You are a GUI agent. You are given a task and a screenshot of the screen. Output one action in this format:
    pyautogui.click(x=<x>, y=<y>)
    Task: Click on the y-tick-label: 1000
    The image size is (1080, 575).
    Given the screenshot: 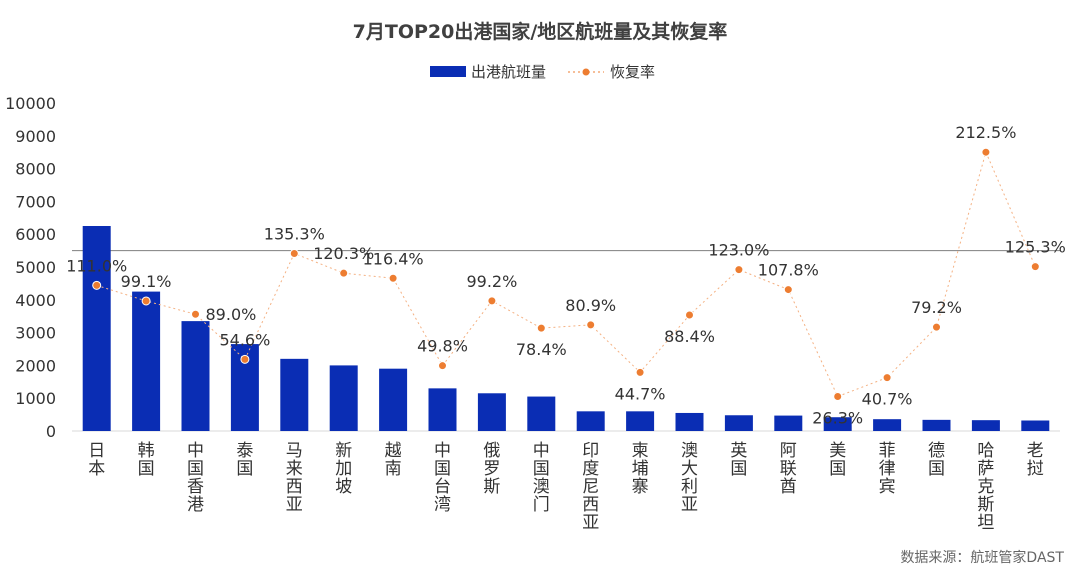 What is the action you would take?
    pyautogui.click(x=35, y=398)
    